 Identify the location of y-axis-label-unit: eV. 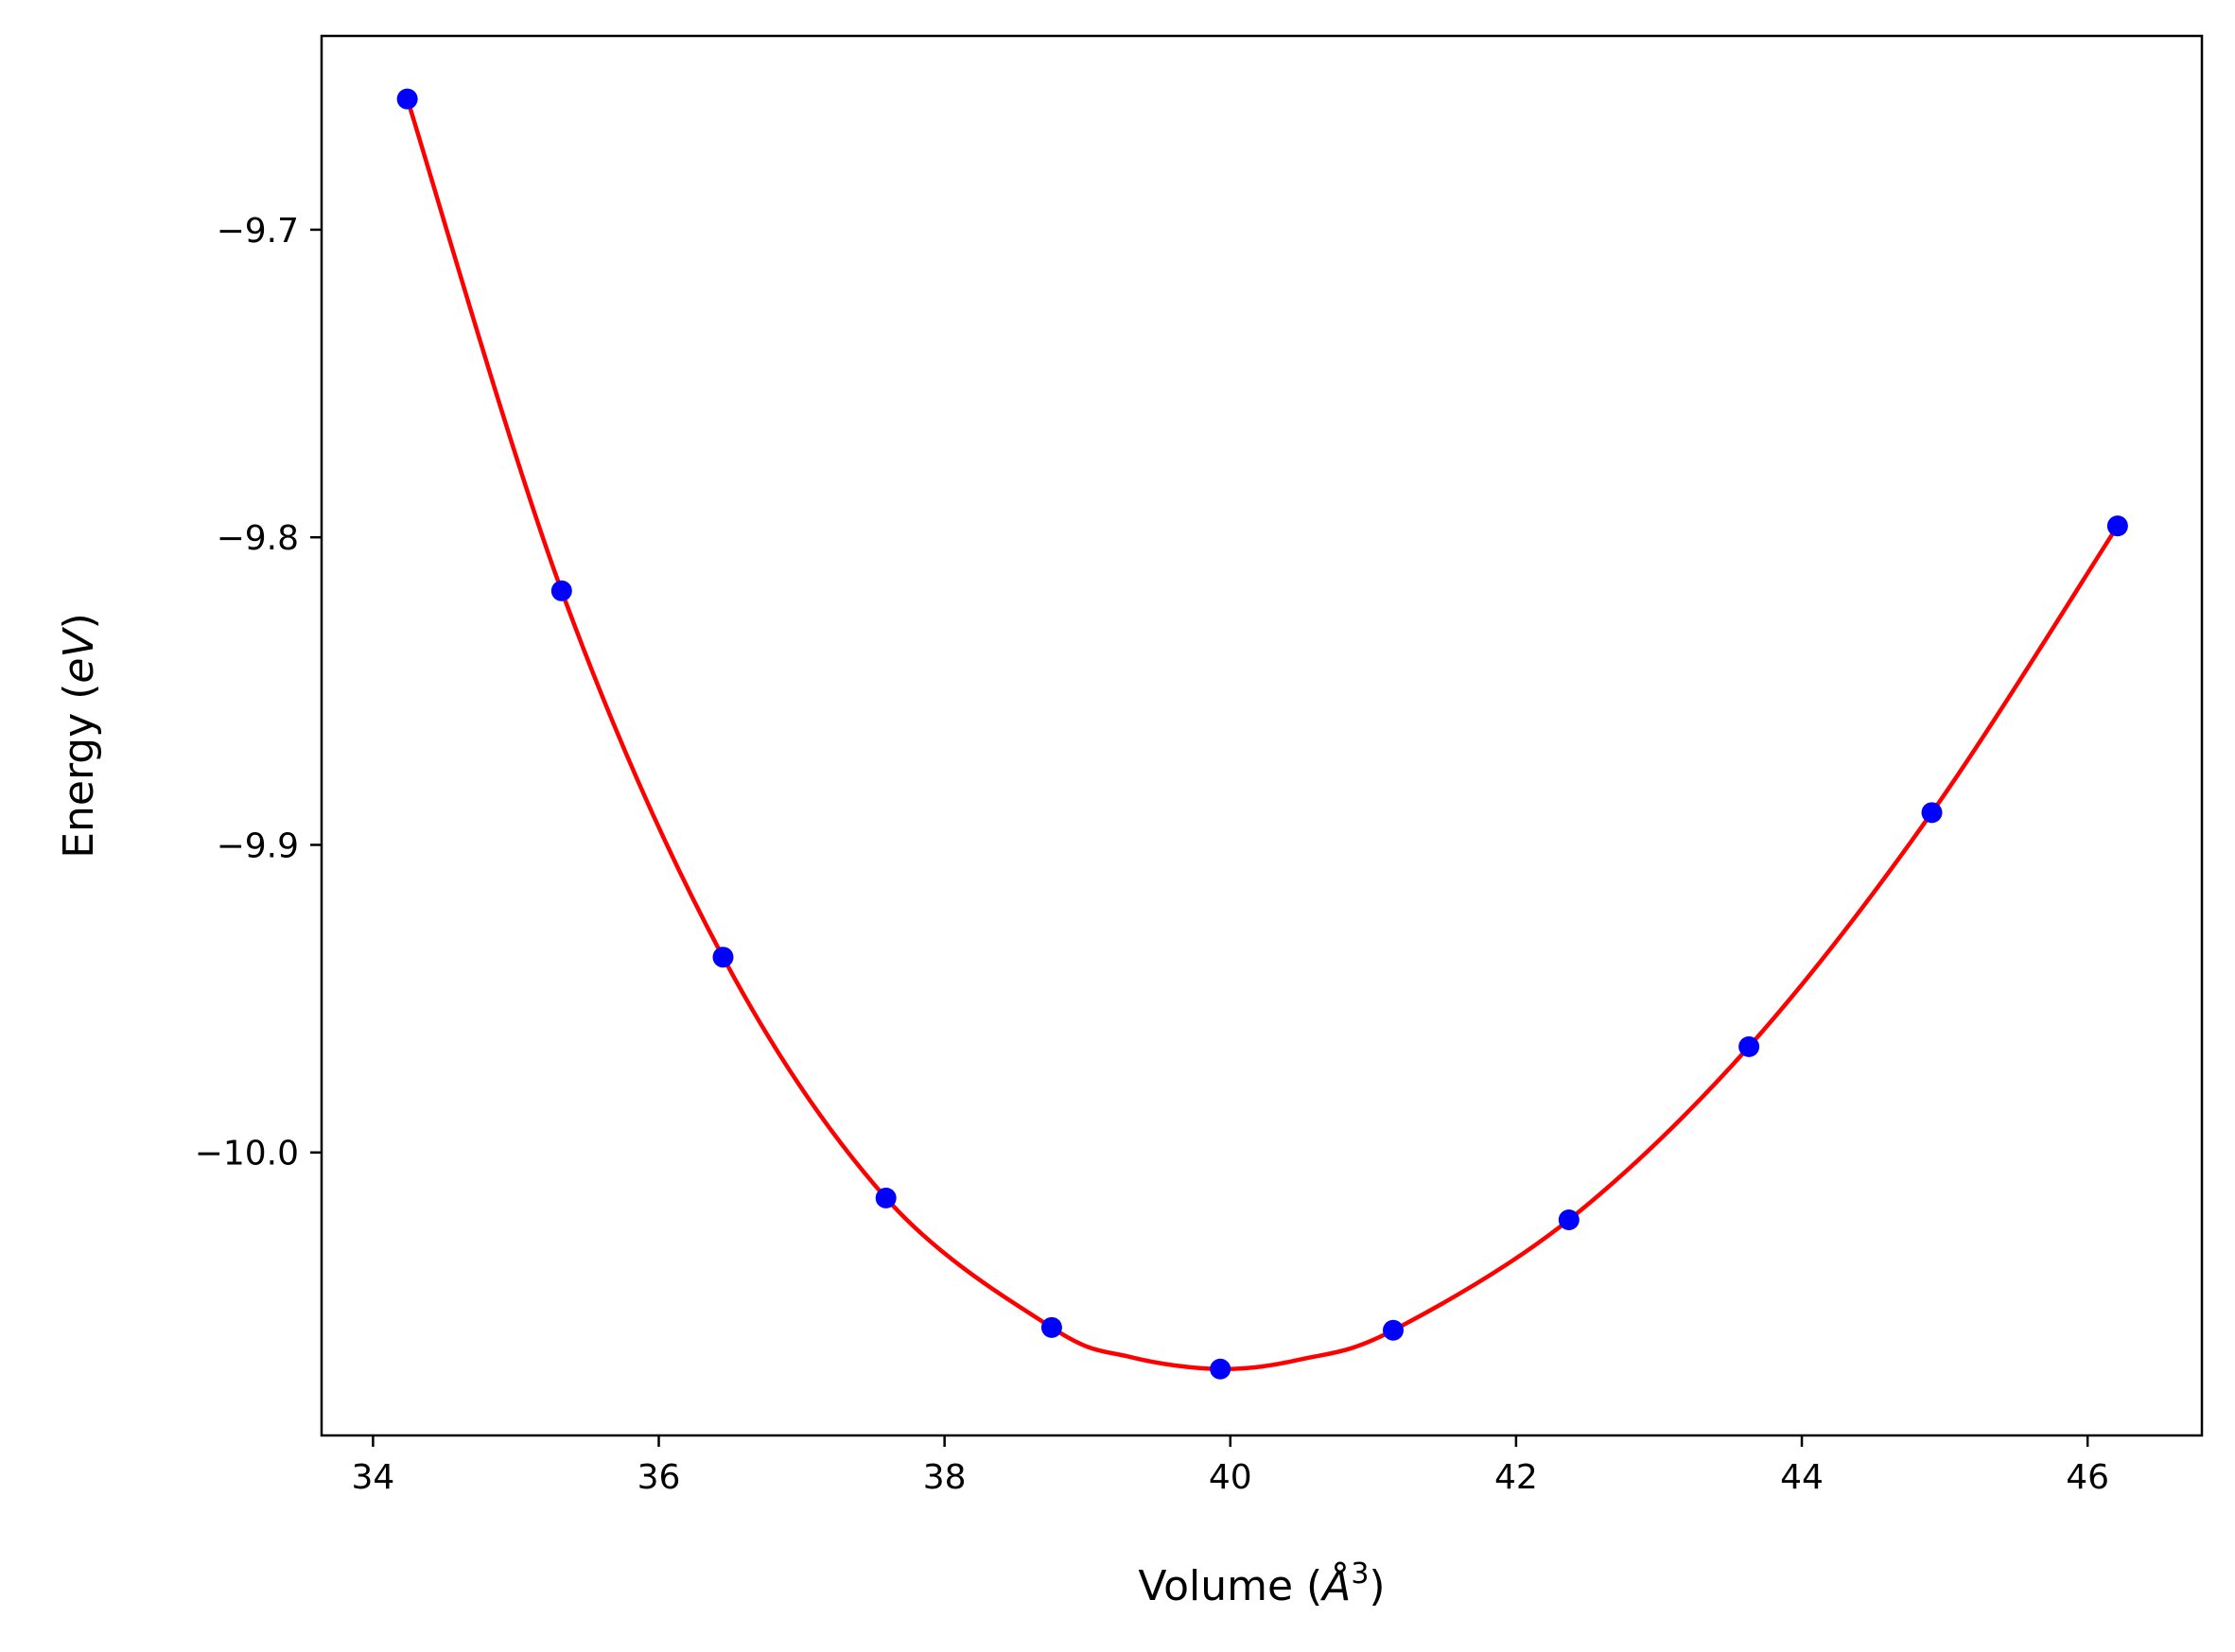
(79, 655).